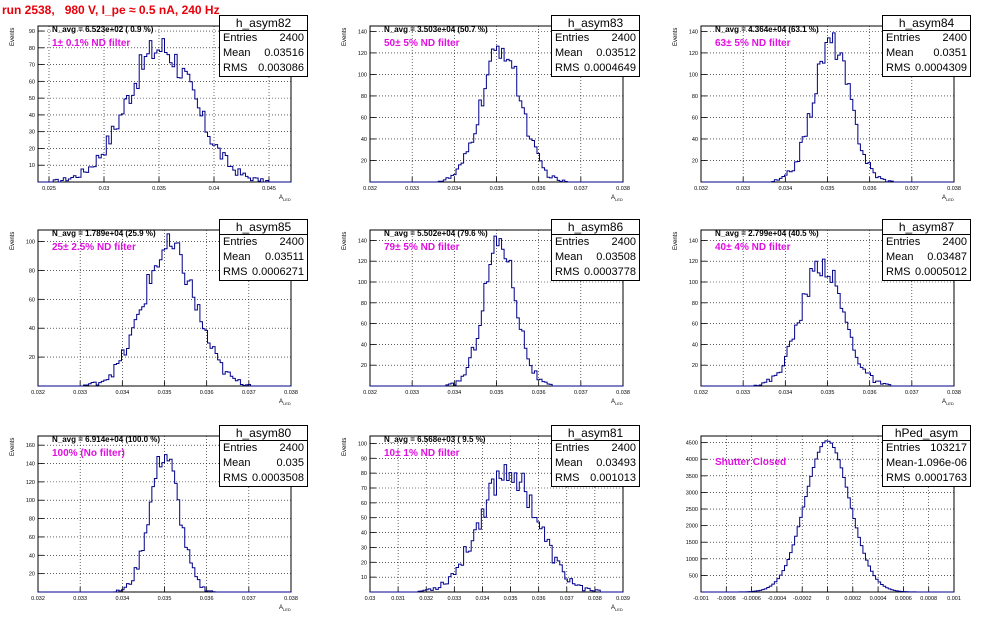 The image size is (996, 623). I want to click on x-tick-label: 0.031, so click(398, 599).